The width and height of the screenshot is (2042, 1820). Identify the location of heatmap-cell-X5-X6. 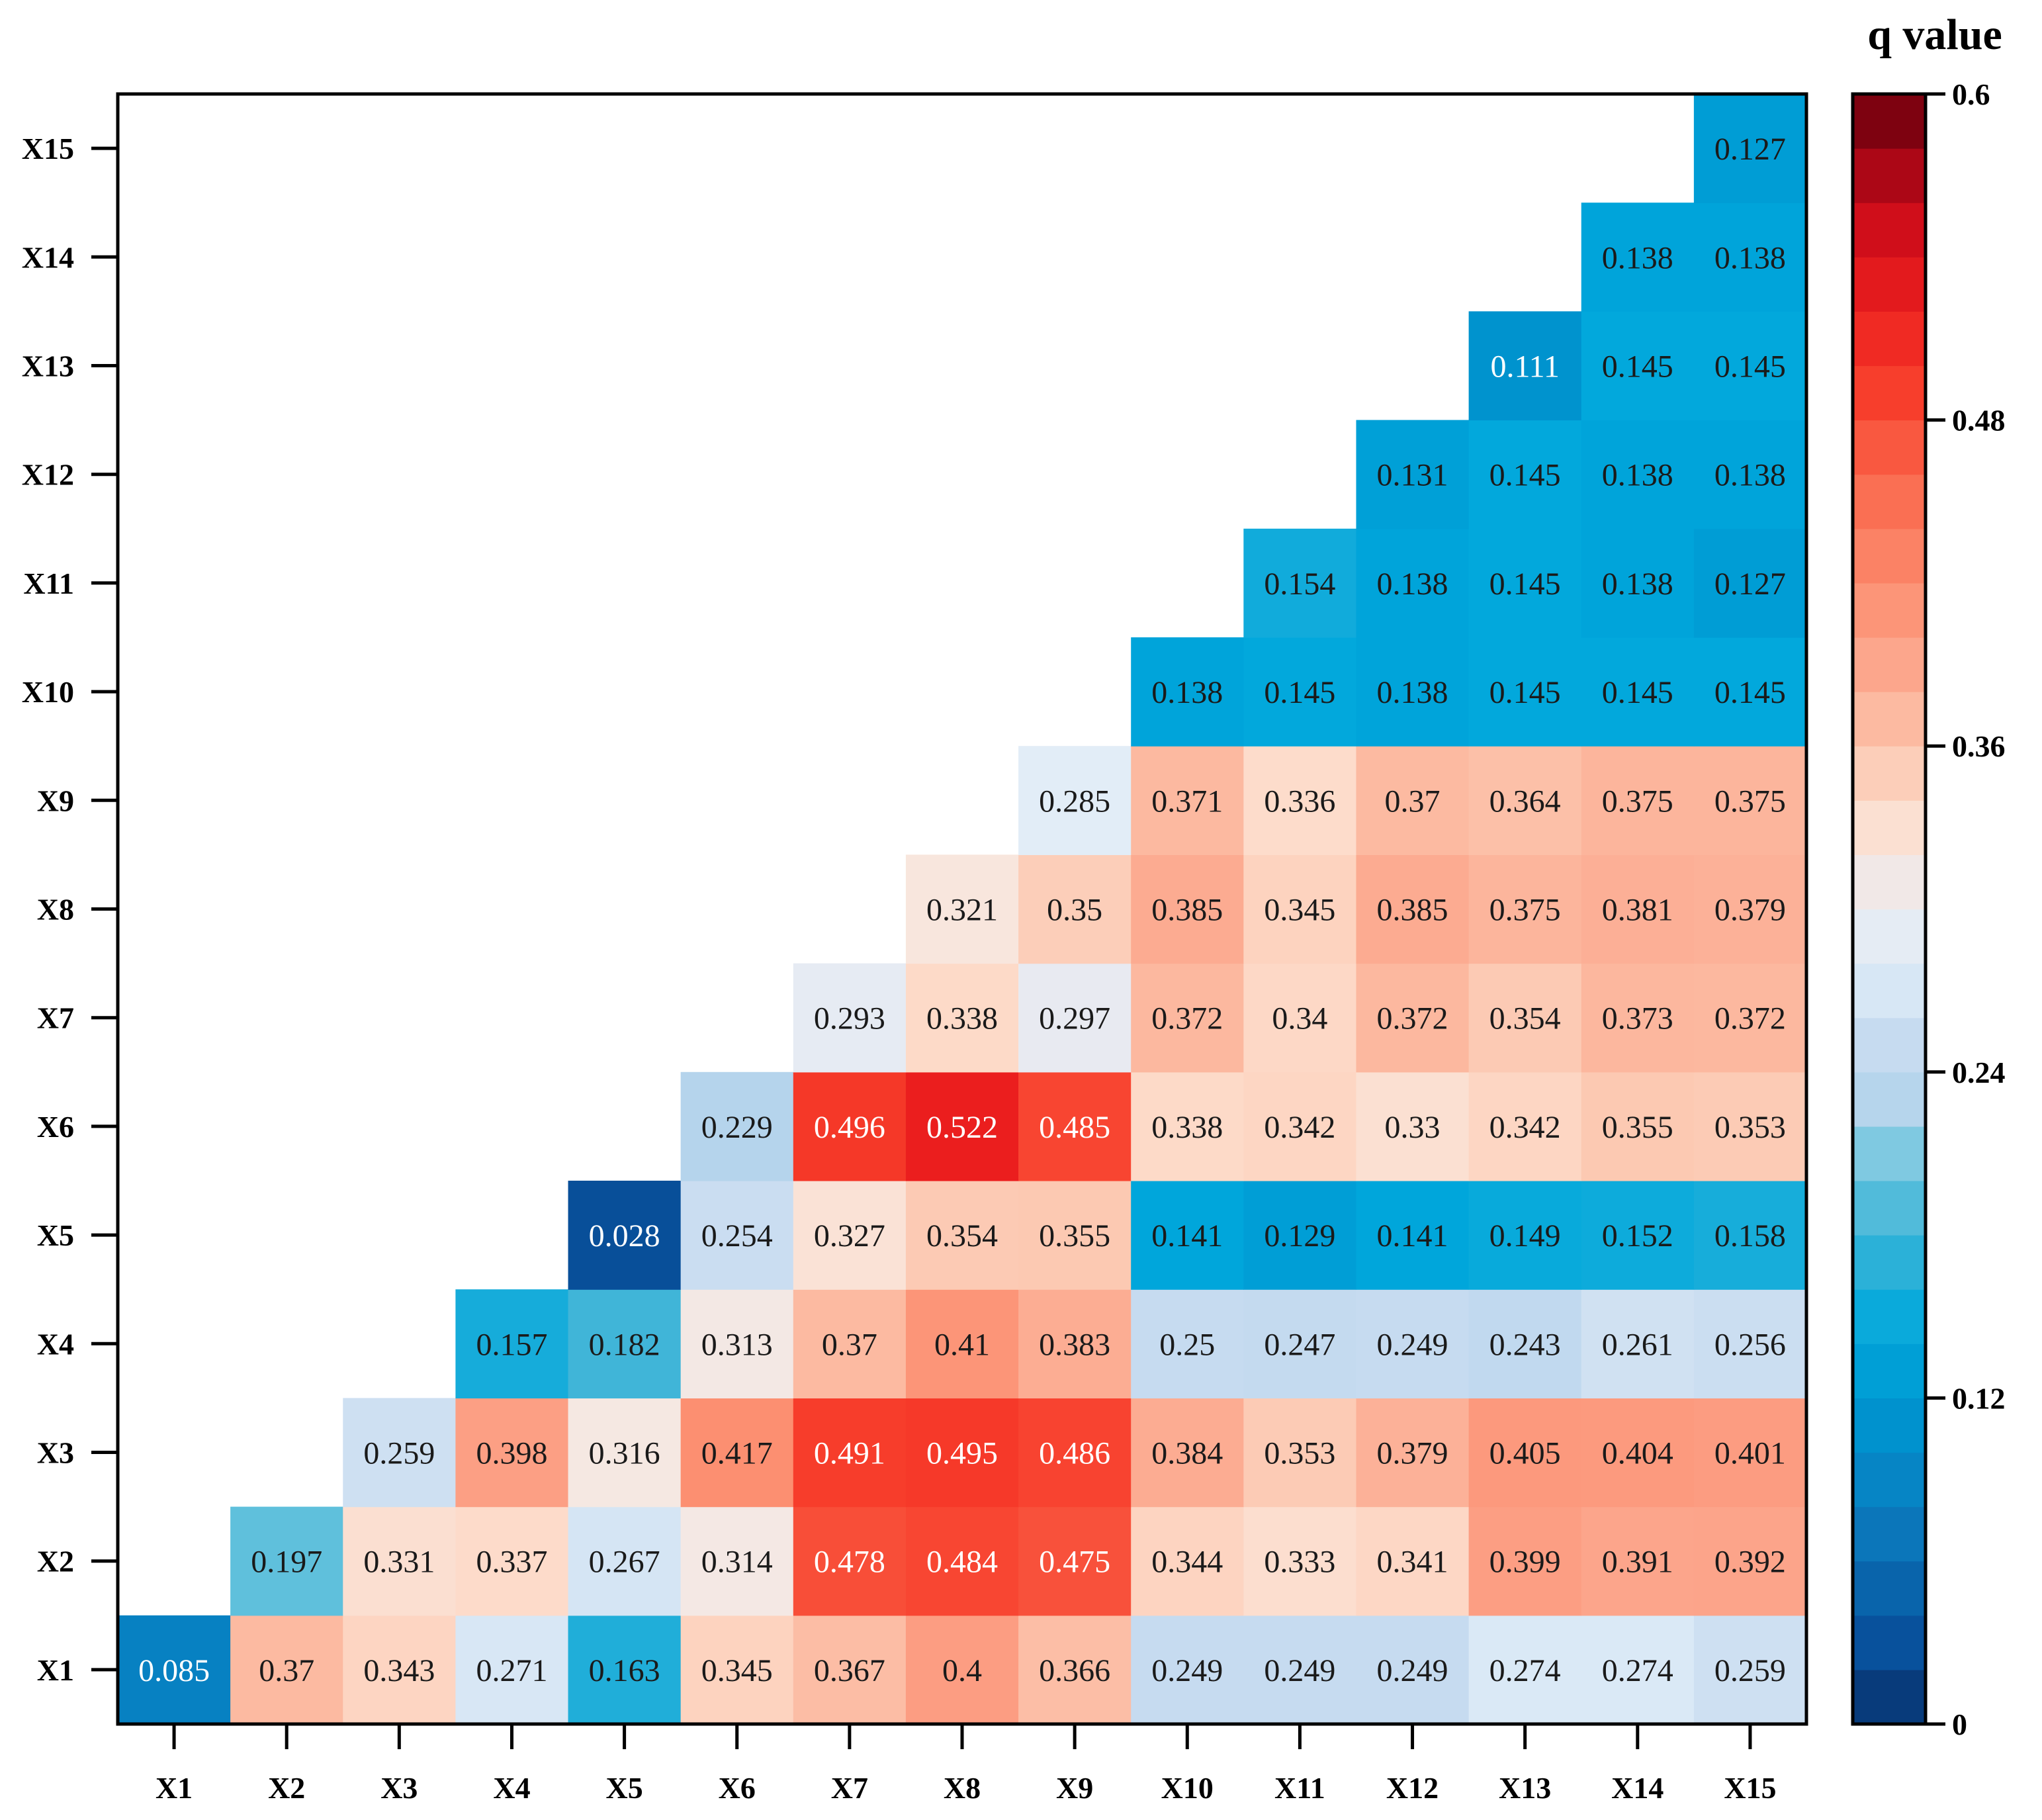
(737, 1235).